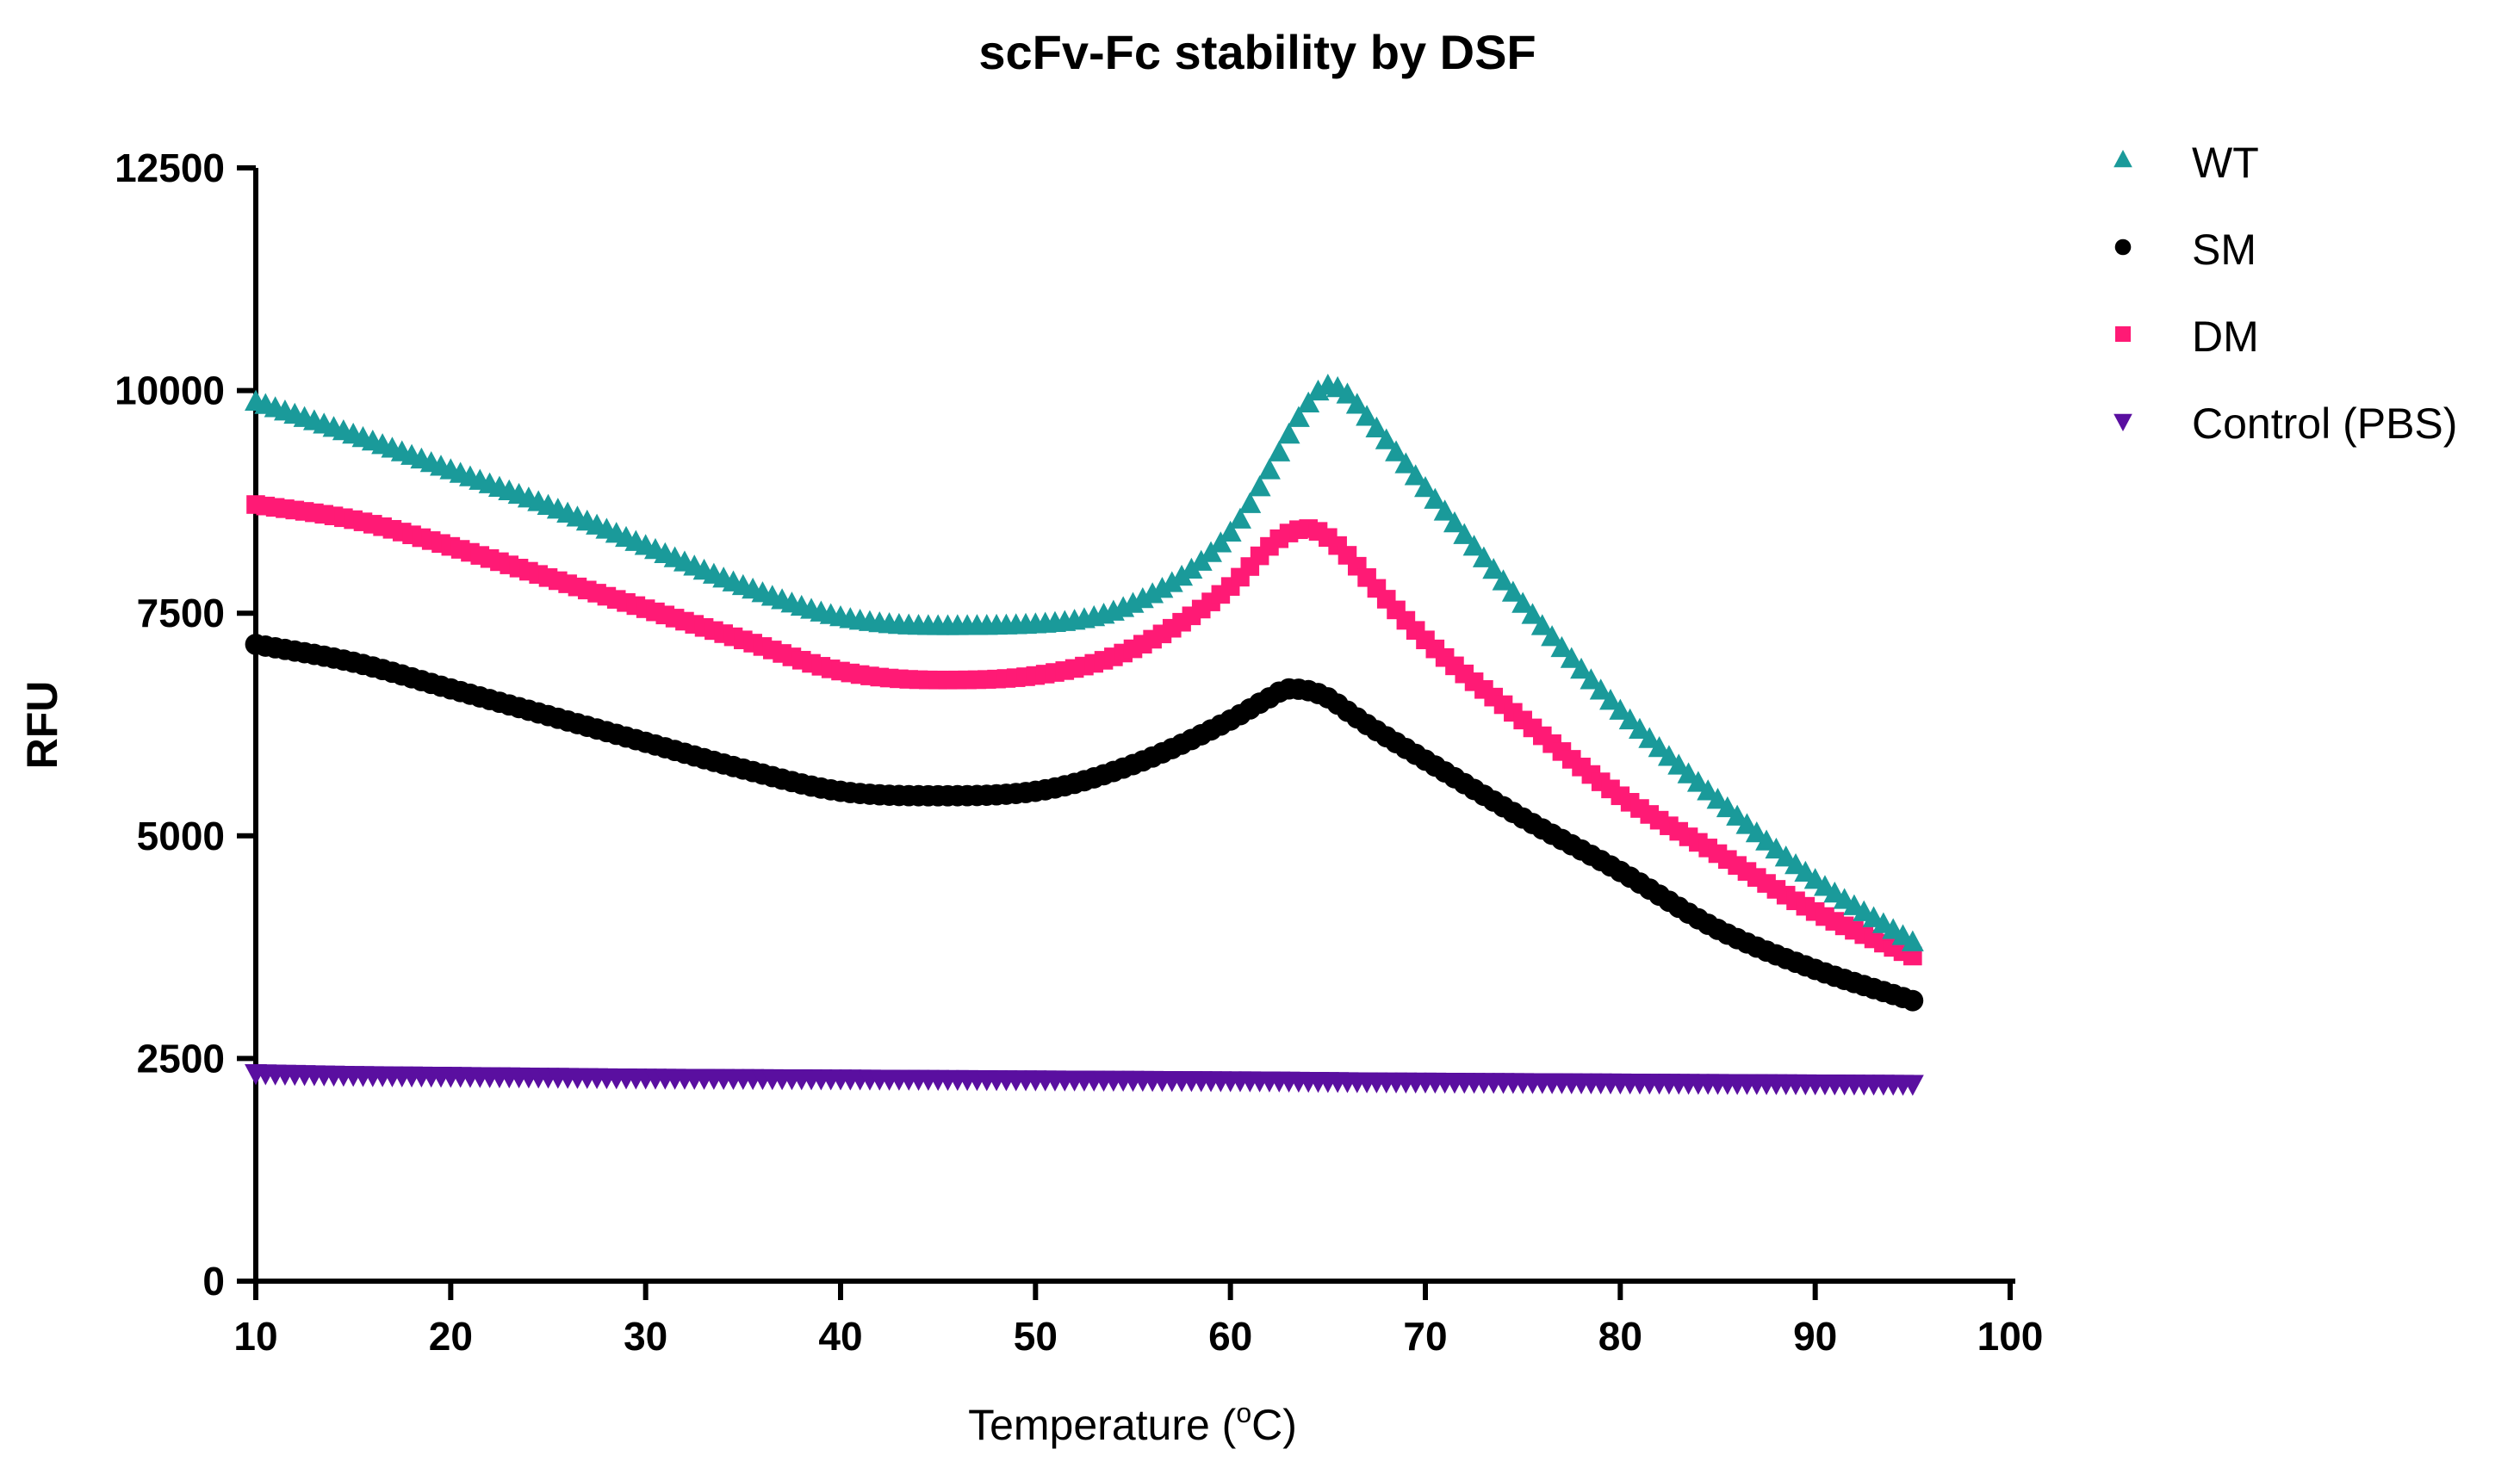  Describe the element at coordinates (840, 1336) in the screenshot. I see `x-tick-label: 40` at that location.